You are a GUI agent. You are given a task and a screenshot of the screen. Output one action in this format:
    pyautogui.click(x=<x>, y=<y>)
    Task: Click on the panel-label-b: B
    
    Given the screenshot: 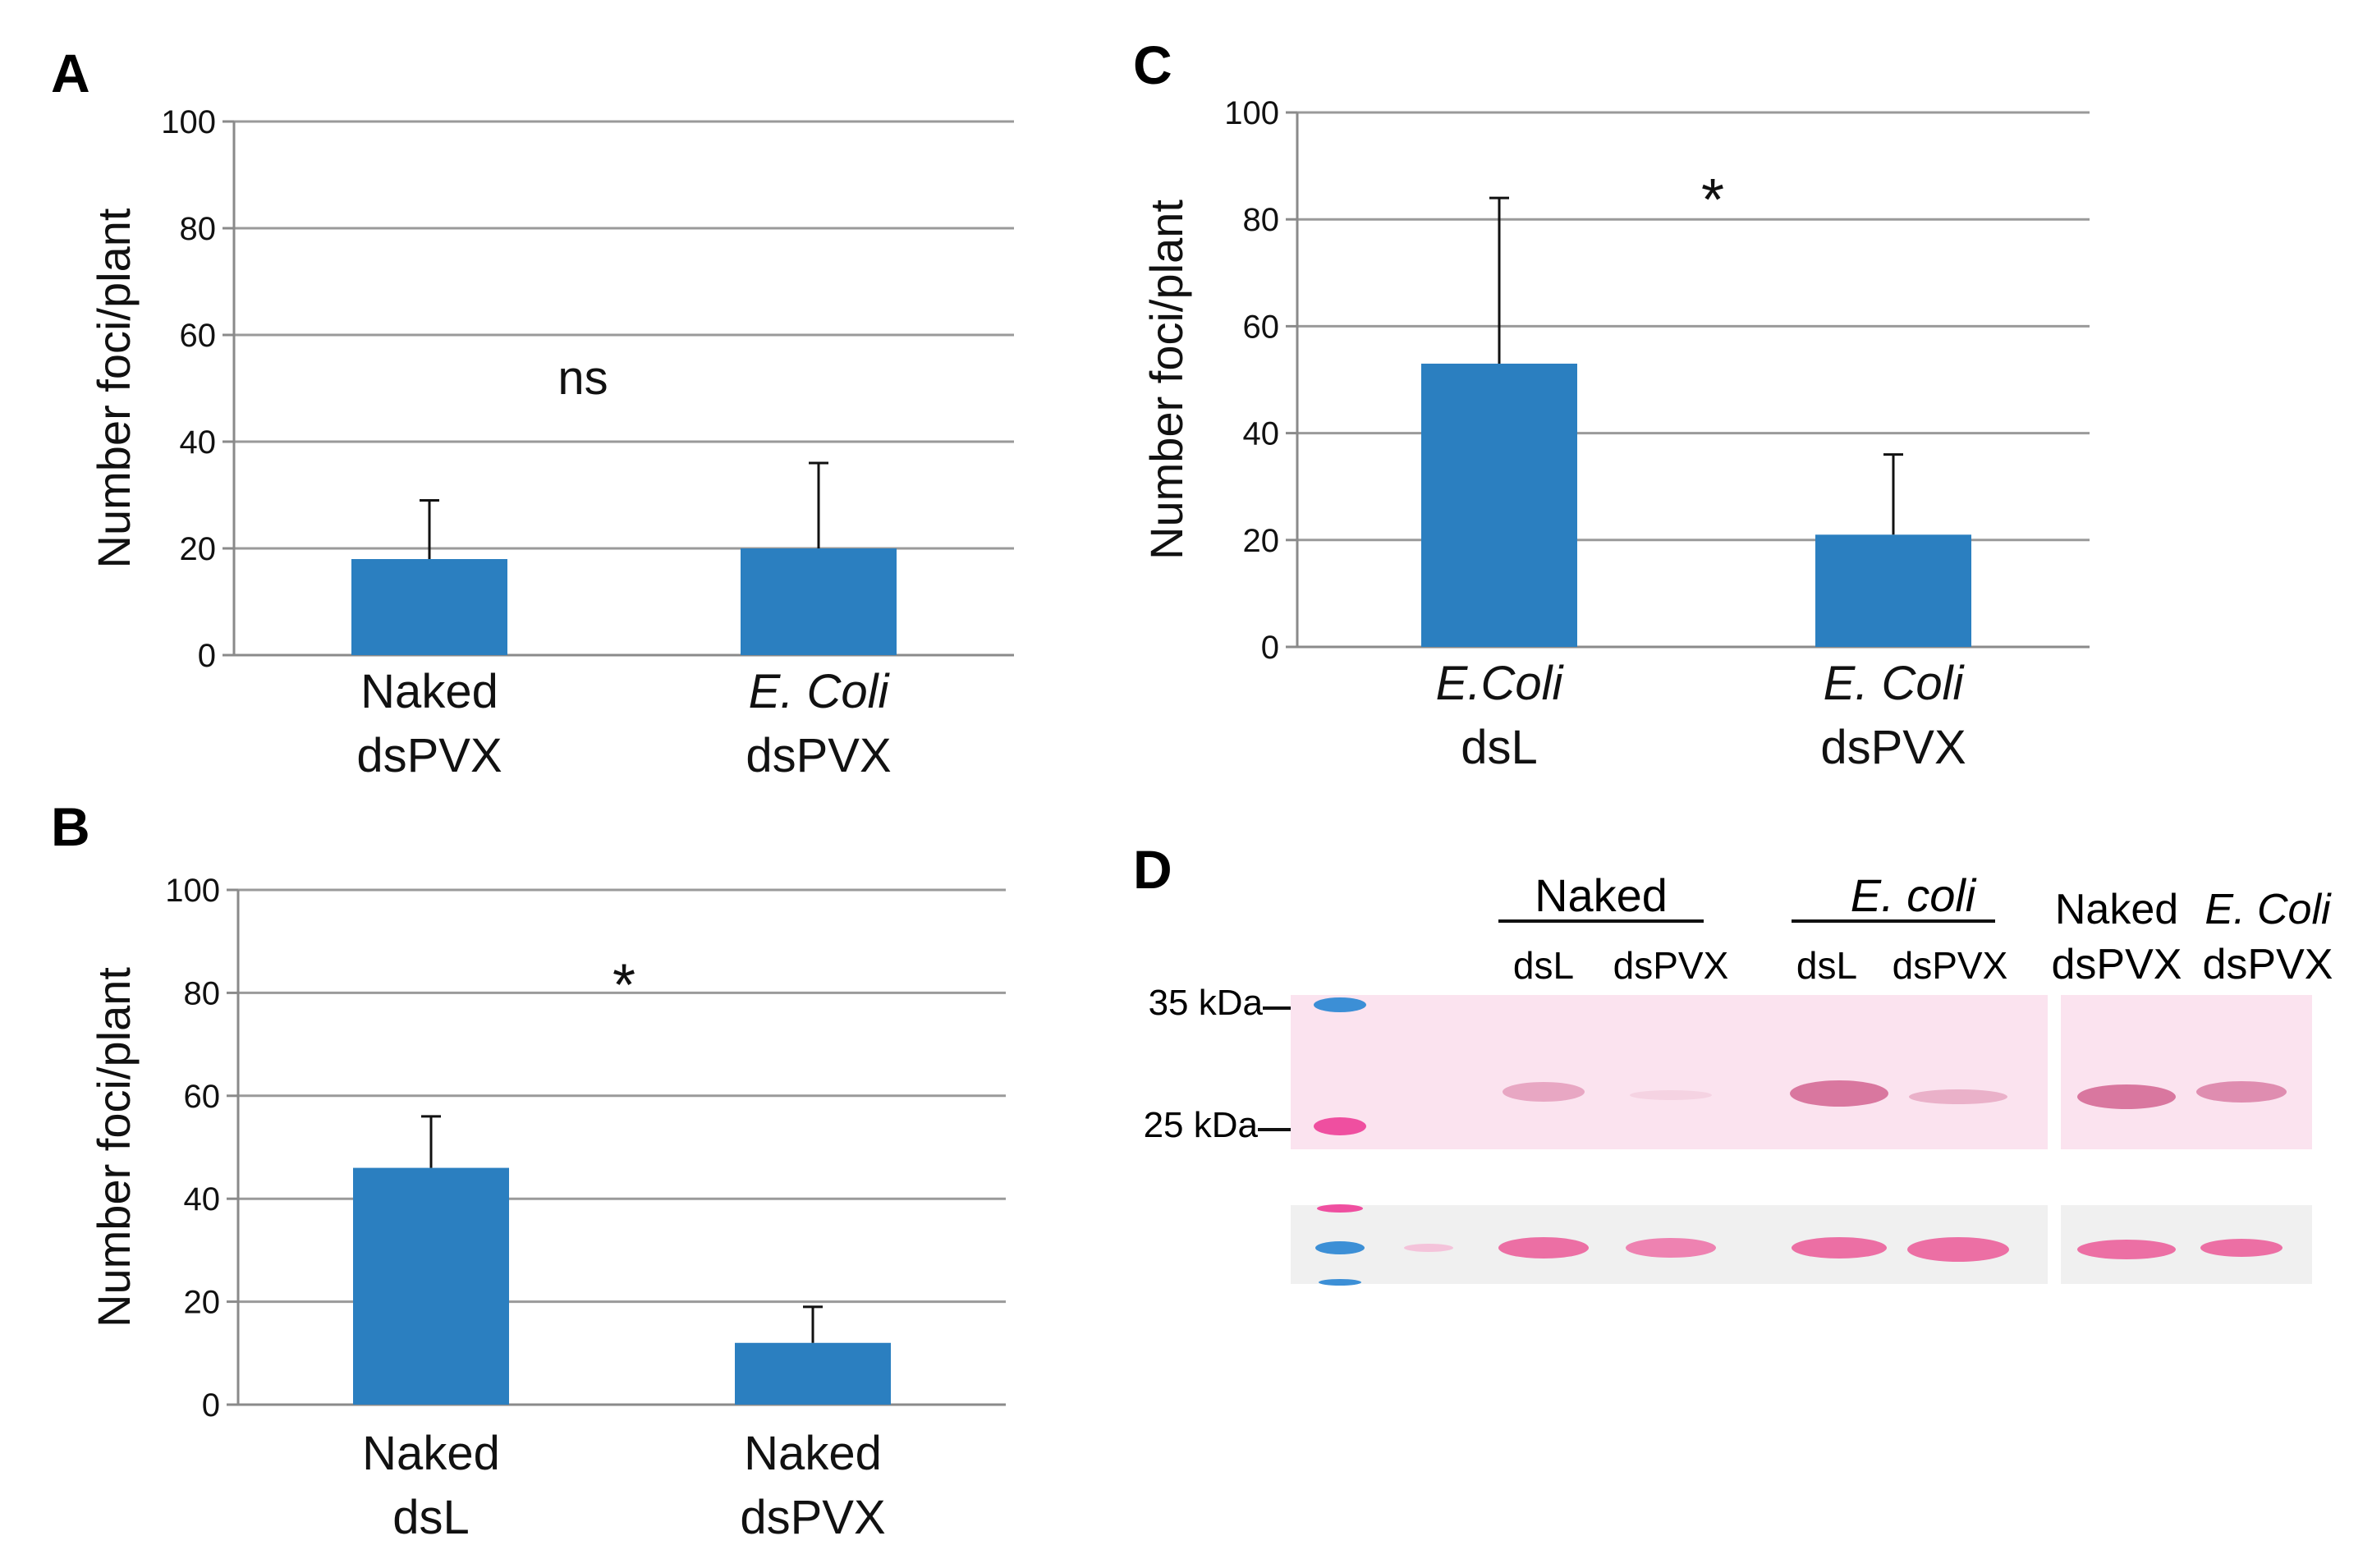 What is the action you would take?
    pyautogui.click(x=70, y=826)
    